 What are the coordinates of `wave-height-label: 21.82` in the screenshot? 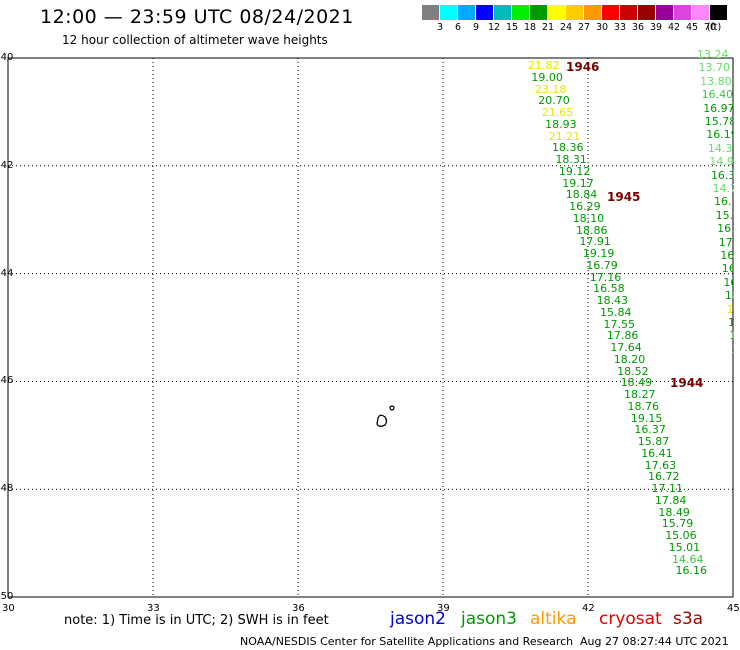 It's located at (544, 65).